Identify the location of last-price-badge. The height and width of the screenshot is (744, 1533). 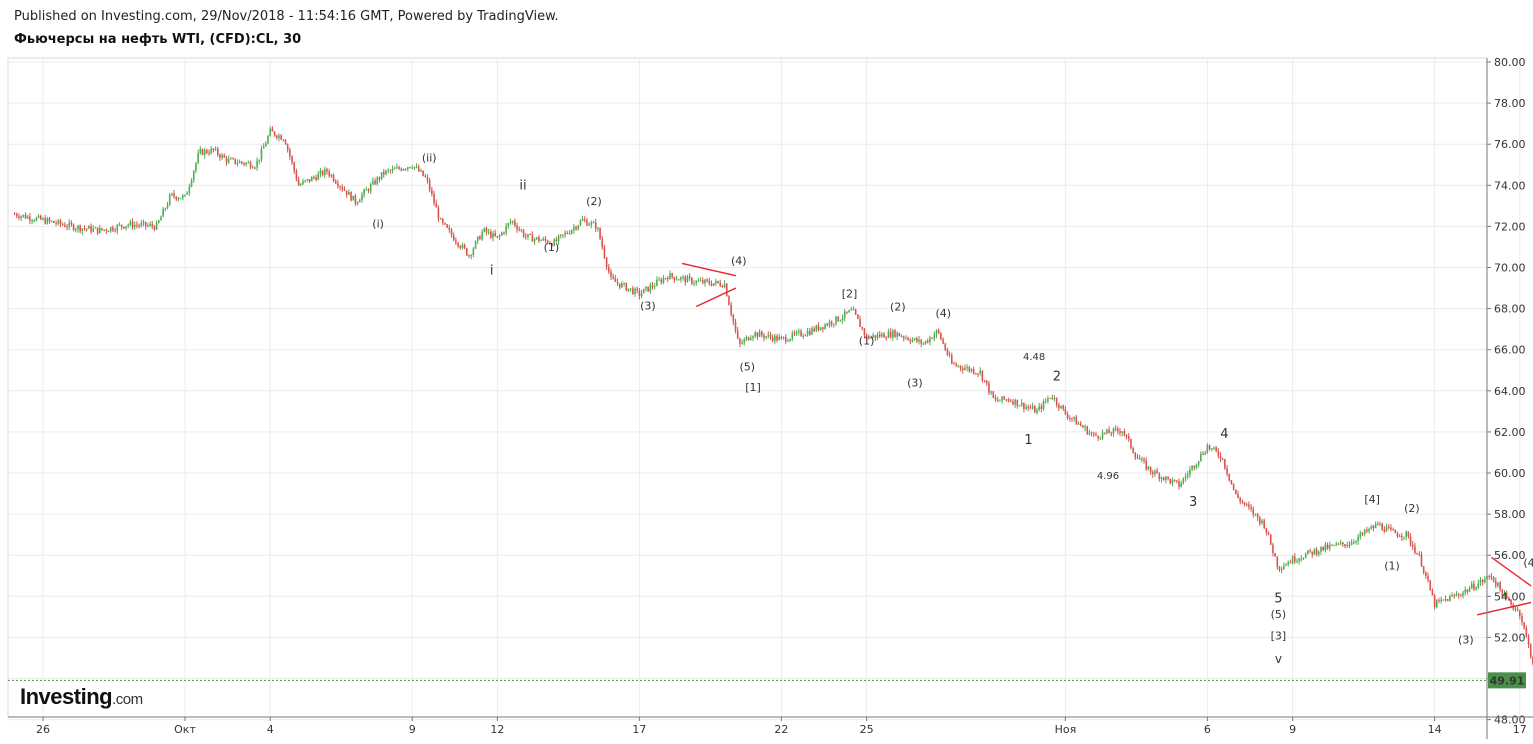
(1507, 680).